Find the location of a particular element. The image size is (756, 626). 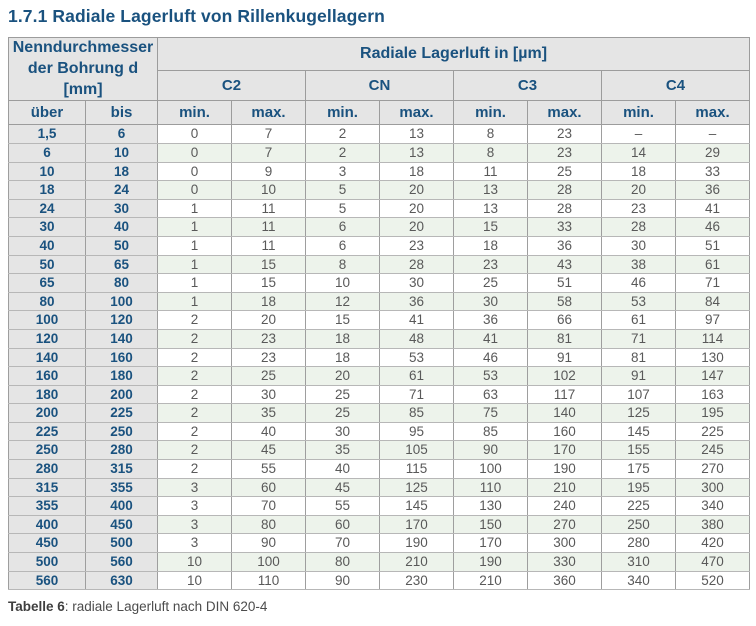

cell-value: 470 is located at coordinates (713, 562).